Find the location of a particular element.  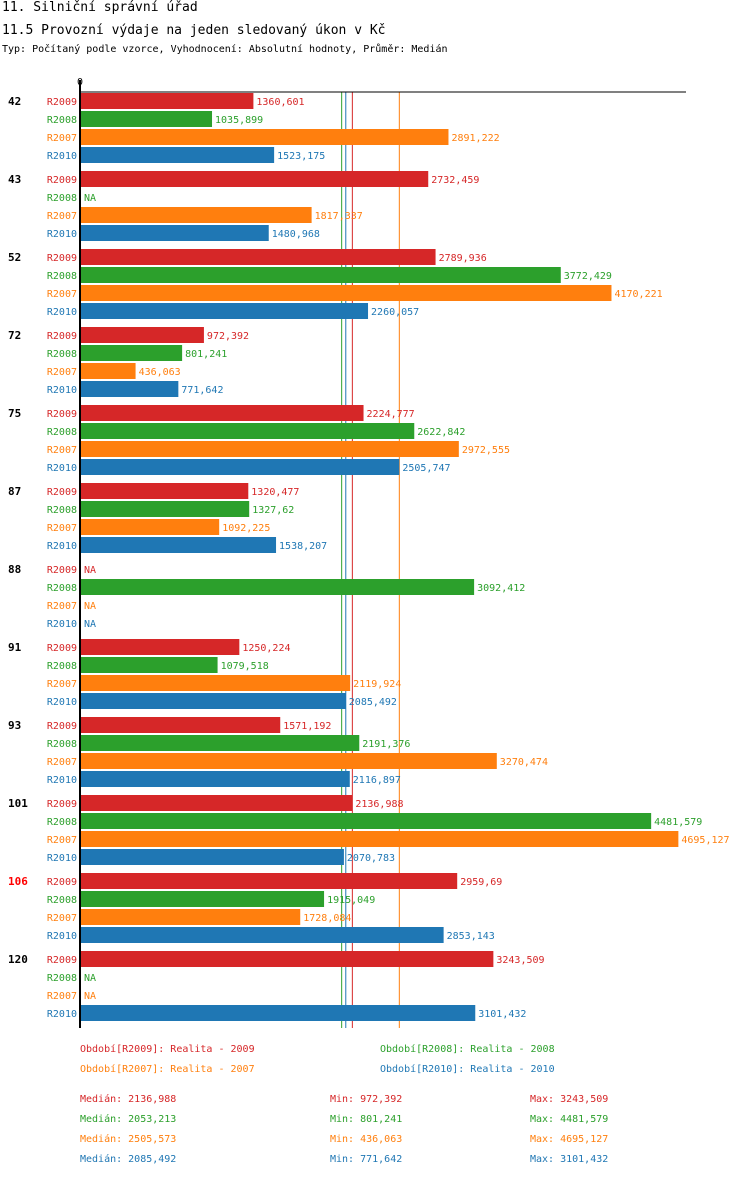

bar-101-r2009 is located at coordinates (216, 803).